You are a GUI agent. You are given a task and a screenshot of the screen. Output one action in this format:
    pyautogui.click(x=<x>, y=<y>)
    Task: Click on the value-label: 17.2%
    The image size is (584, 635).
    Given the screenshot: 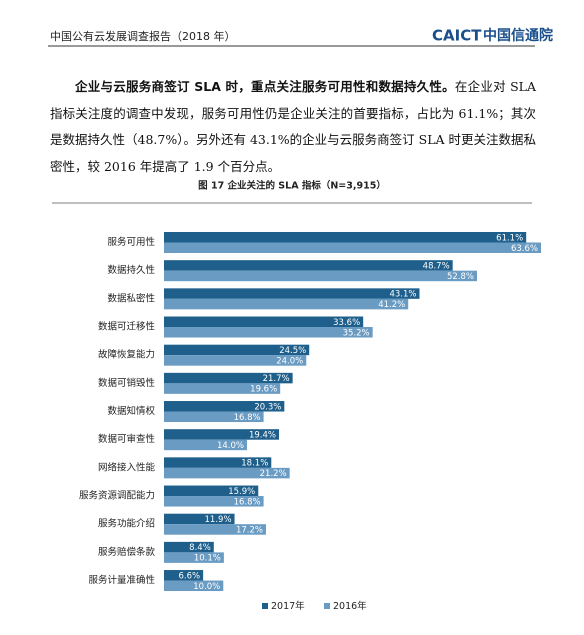 What is the action you would take?
    pyautogui.click(x=249, y=530)
    